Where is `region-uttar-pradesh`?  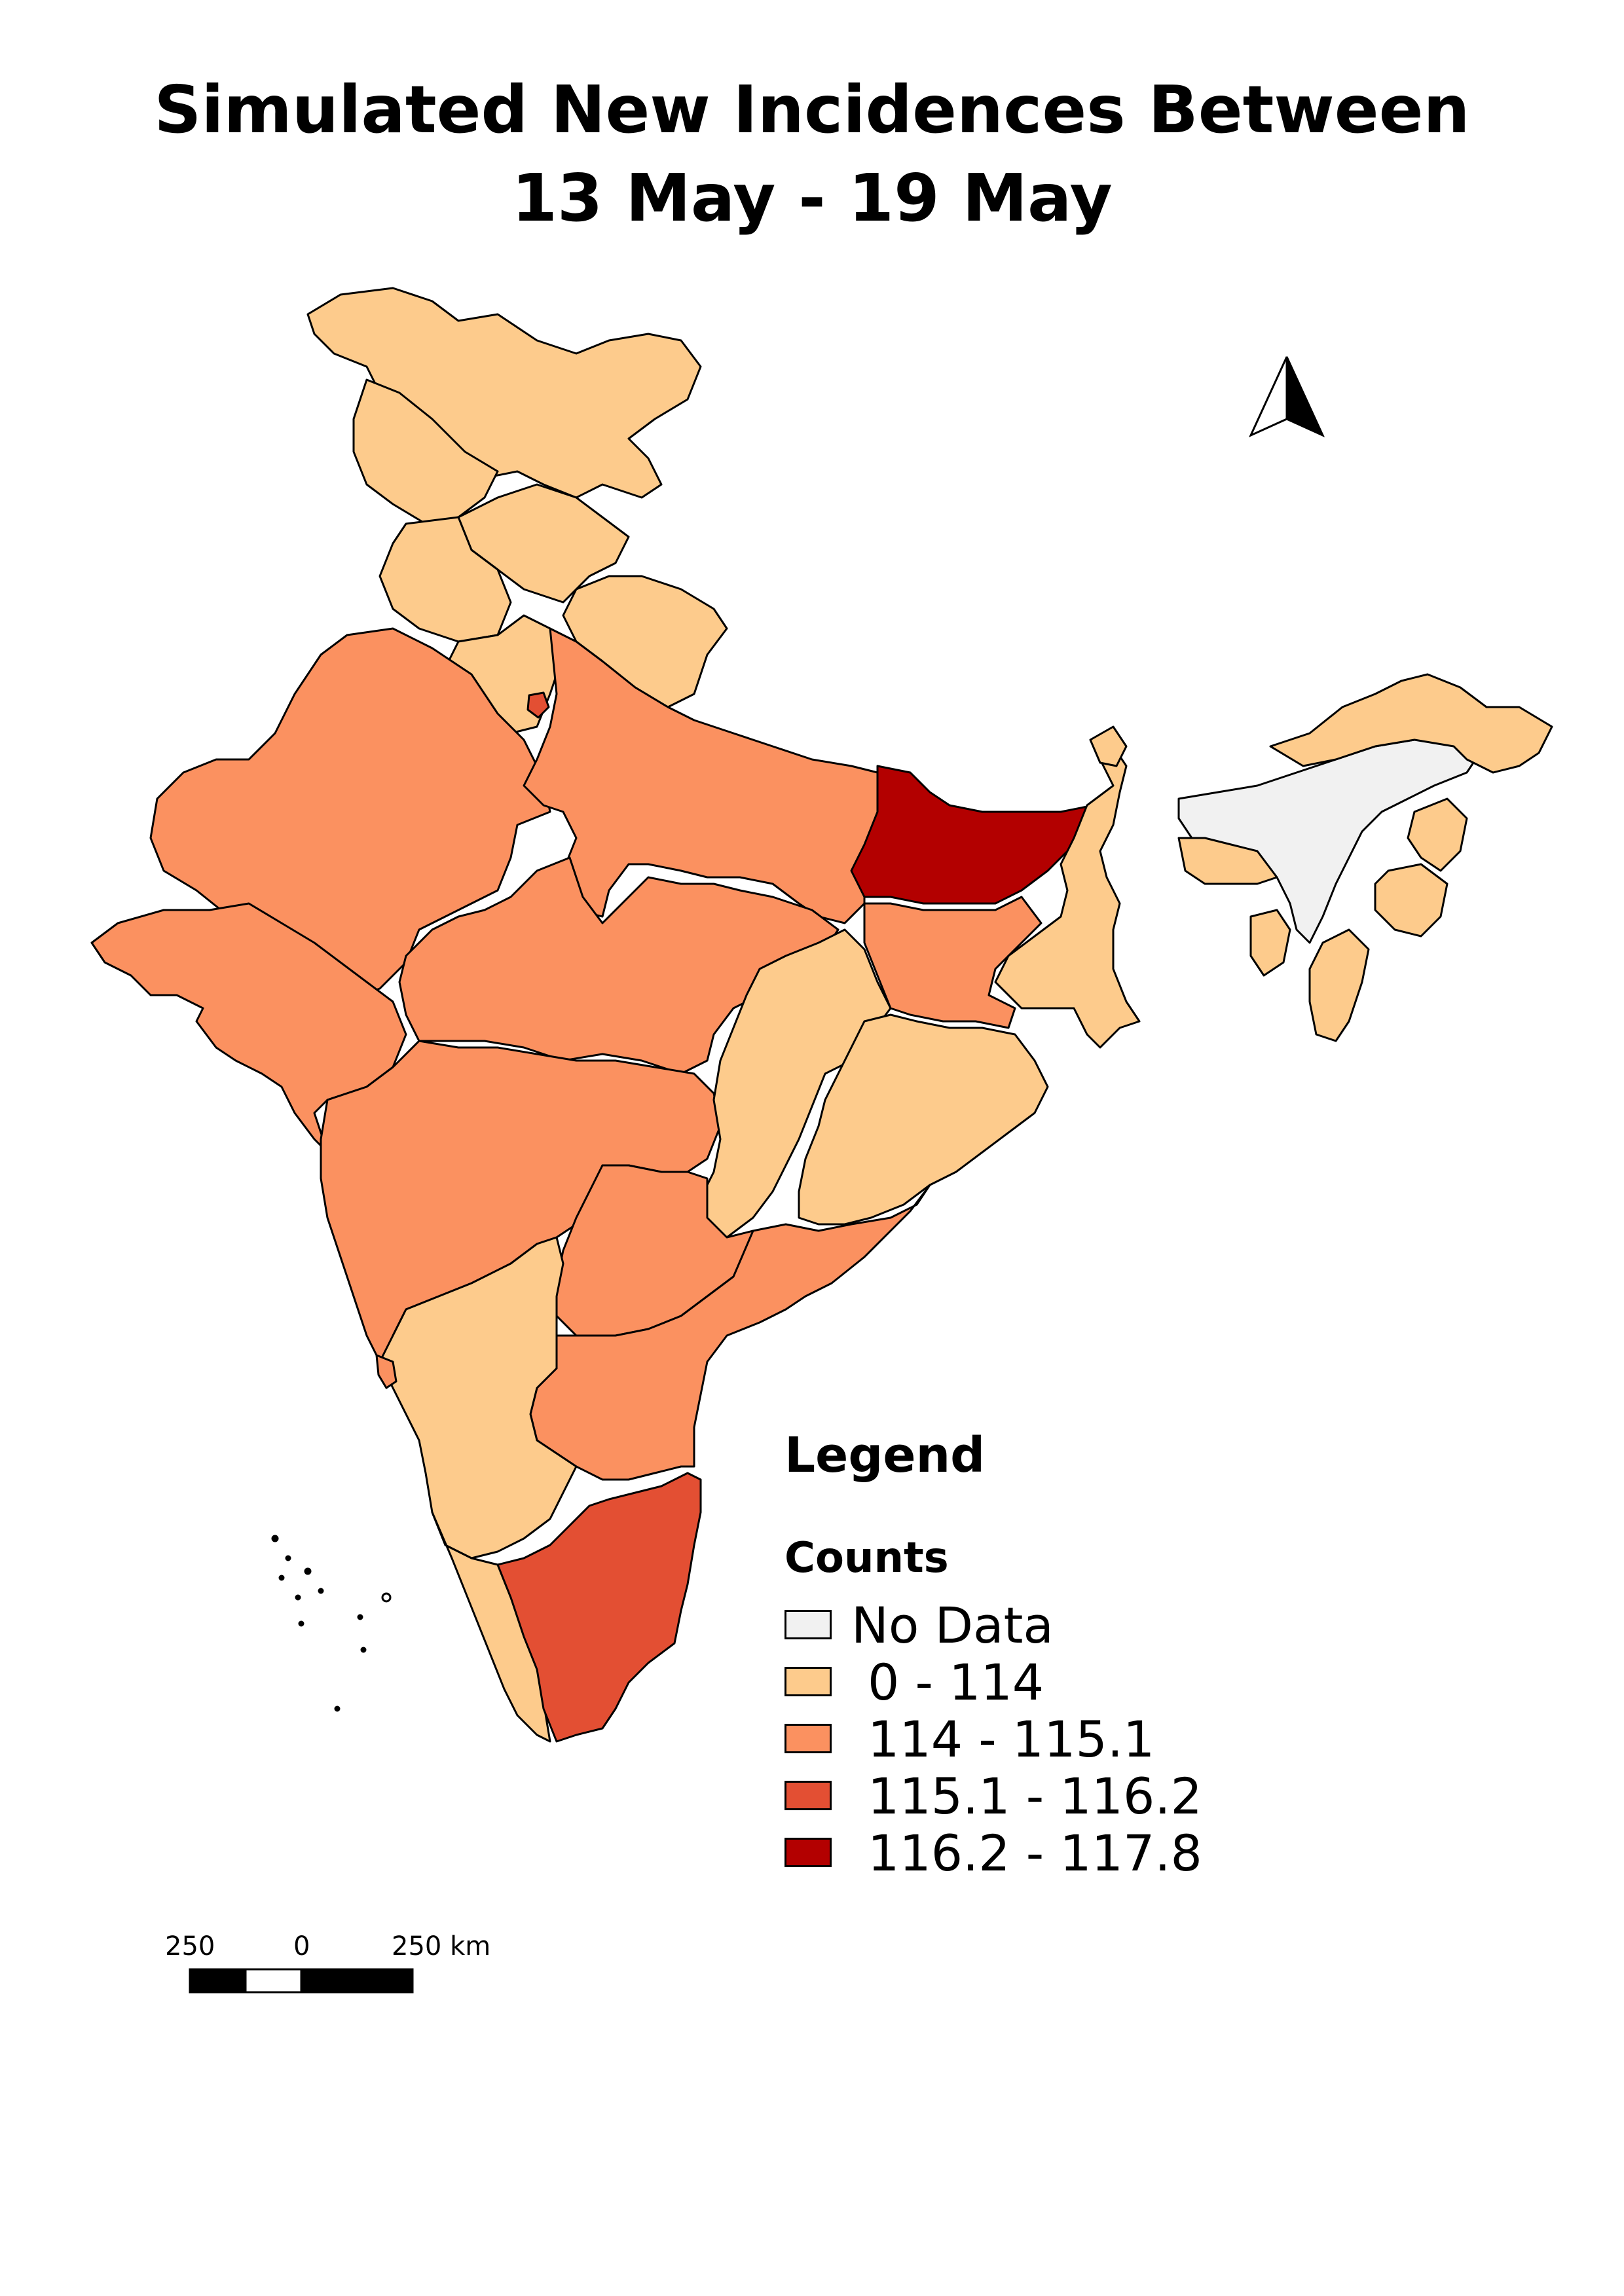 region-uttar-pradesh is located at coordinates (701, 775).